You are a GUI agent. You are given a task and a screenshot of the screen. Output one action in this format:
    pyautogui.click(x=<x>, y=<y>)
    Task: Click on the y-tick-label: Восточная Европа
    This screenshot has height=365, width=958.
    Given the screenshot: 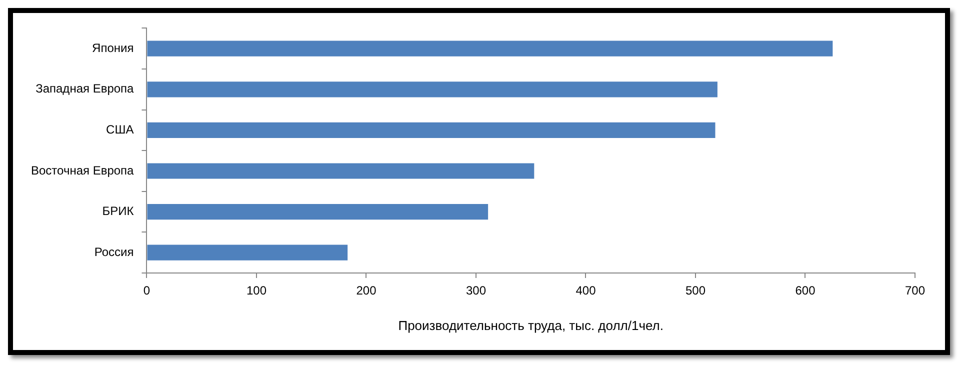 What is the action you would take?
    pyautogui.click(x=82, y=170)
    